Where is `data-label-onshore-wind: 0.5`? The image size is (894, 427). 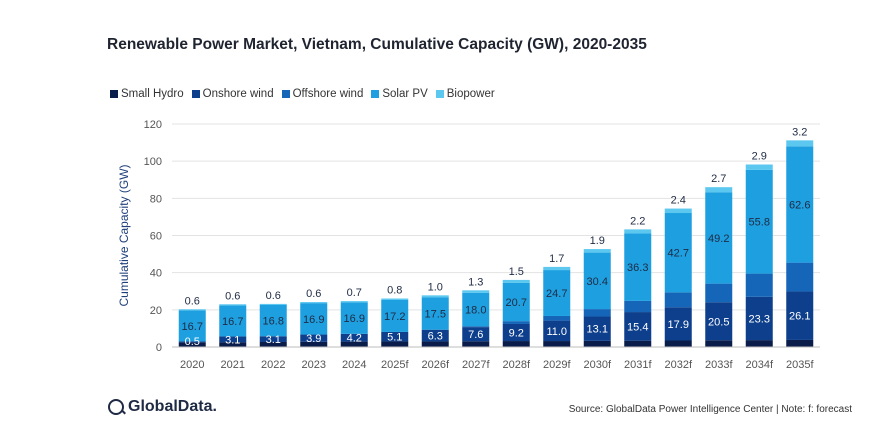
data-label-onshore-wind: 0.5 is located at coordinates (192, 342).